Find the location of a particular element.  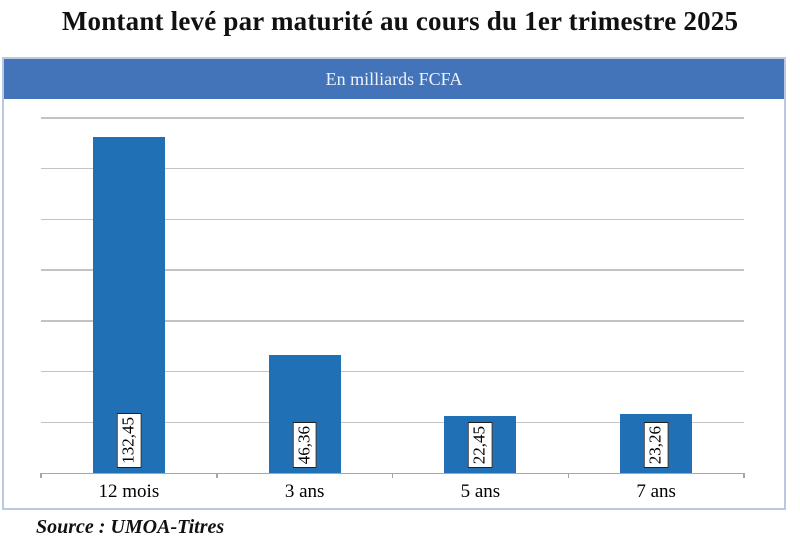

bar-value-text: 46,36 is located at coordinates (304, 444).